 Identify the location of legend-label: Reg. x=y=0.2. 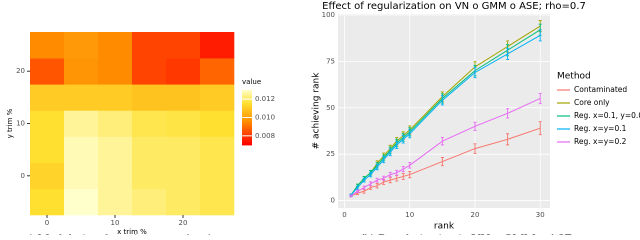
(600, 141).